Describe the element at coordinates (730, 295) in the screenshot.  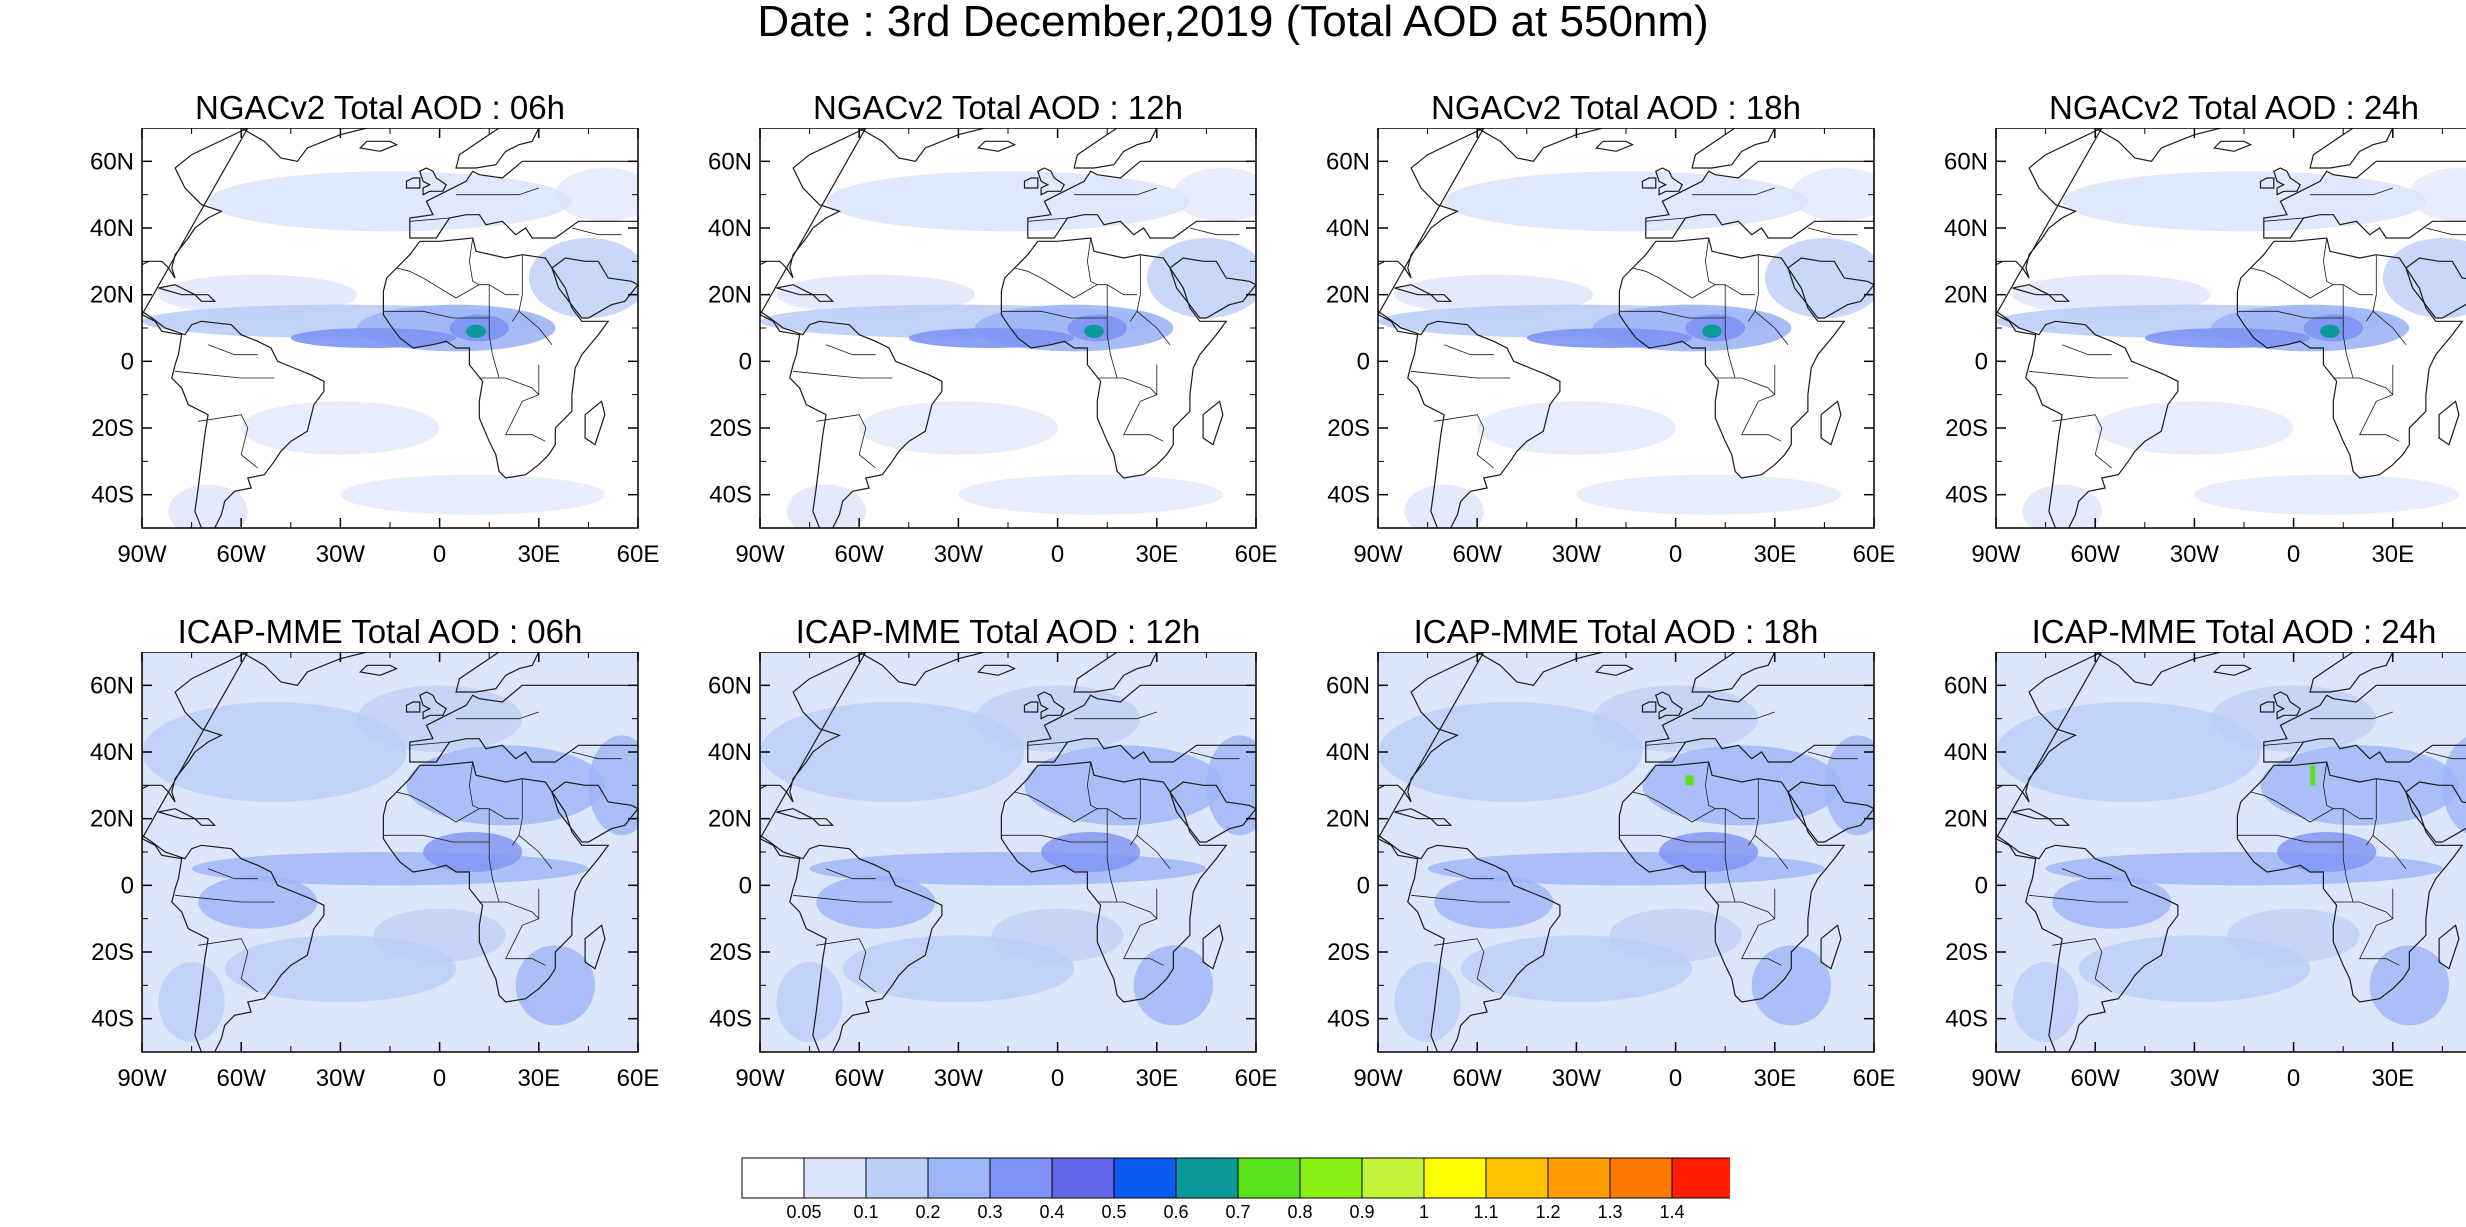
I see `lat-tick-label: 20N` at that location.